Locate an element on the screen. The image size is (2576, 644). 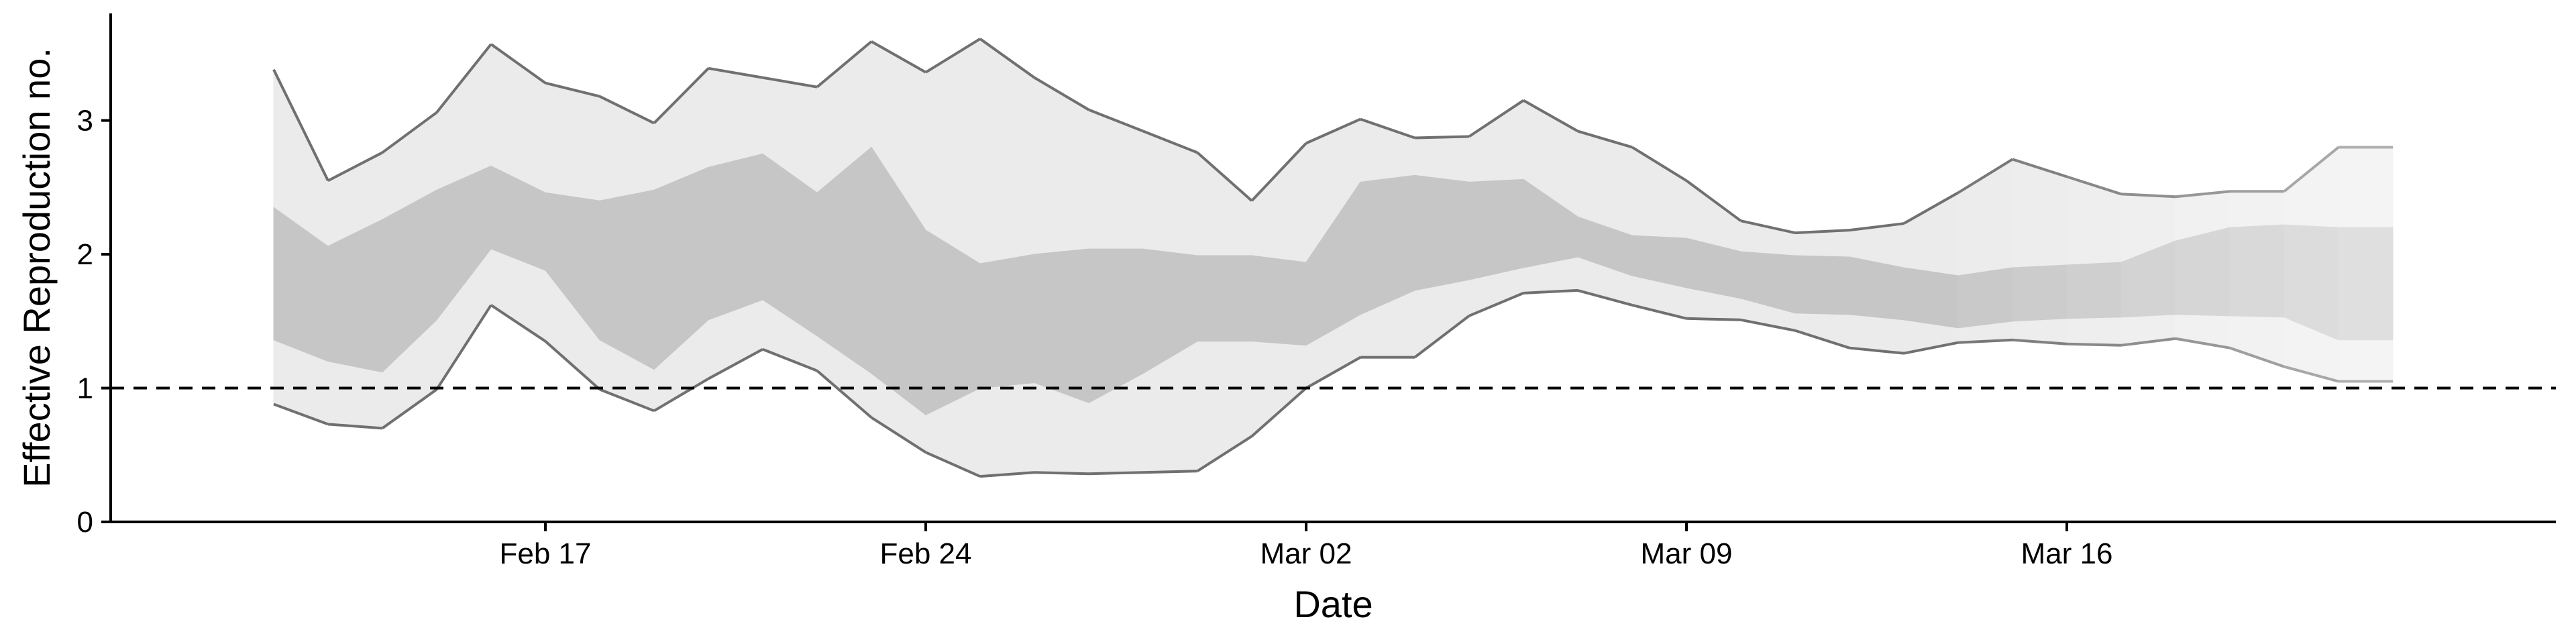
y-tick-label: 2 is located at coordinates (85, 254).